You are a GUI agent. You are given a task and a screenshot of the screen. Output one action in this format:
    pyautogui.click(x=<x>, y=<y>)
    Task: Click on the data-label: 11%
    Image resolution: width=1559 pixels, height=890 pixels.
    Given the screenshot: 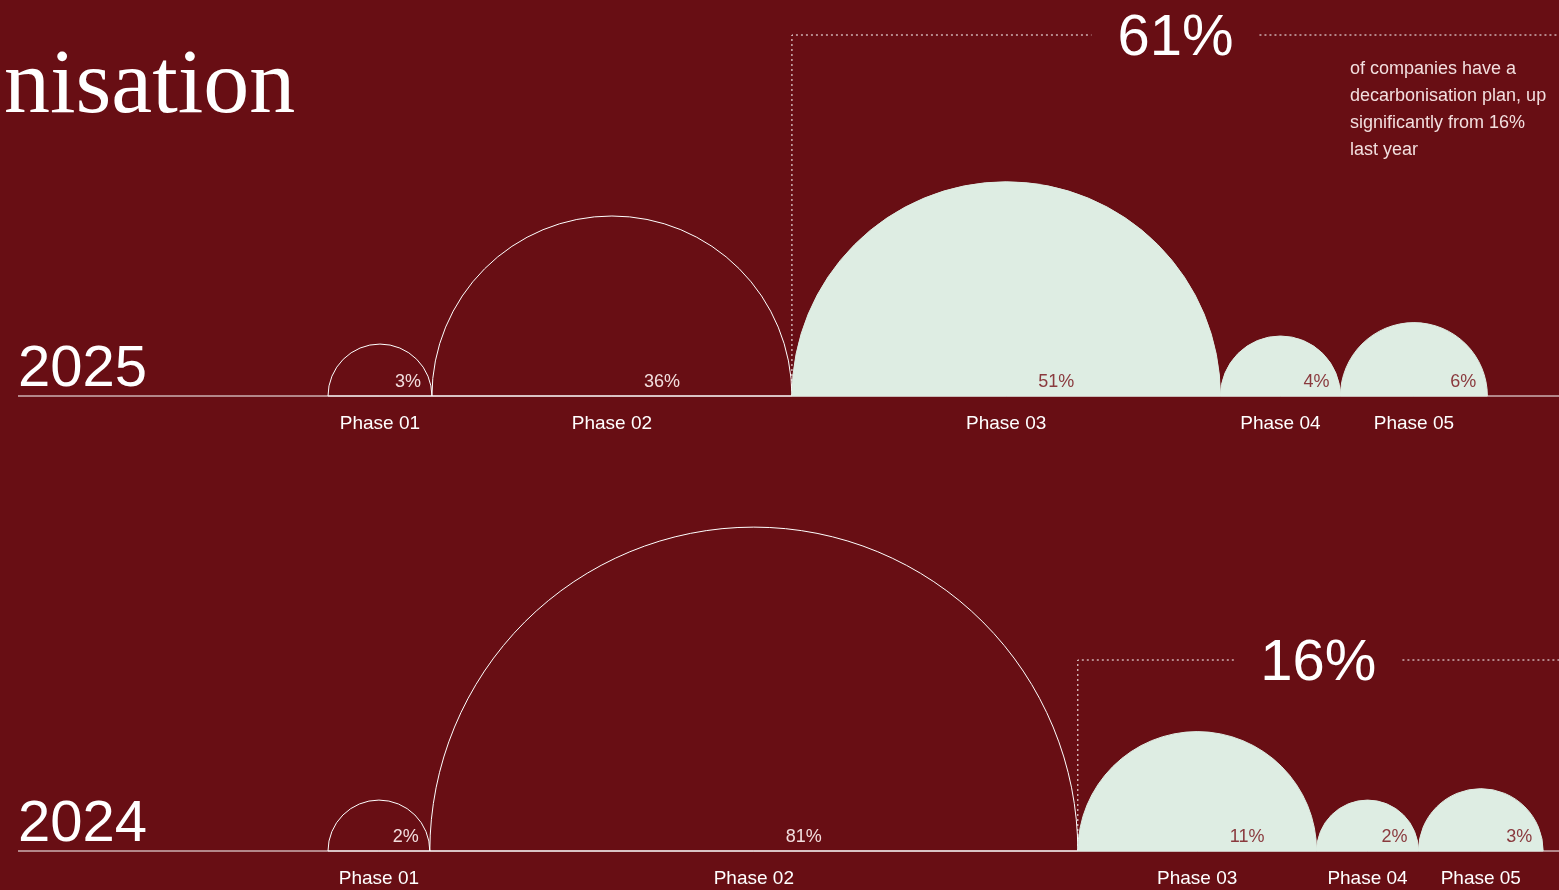 What is the action you would take?
    pyautogui.click(x=1247, y=836)
    